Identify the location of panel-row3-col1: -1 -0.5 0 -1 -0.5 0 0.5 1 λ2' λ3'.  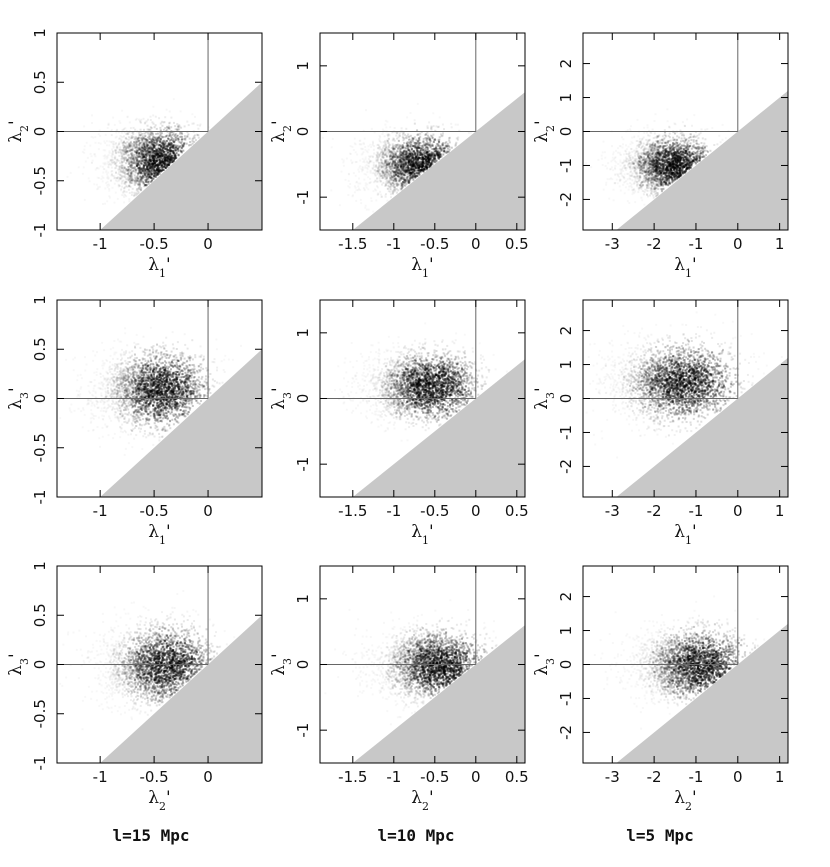
(134, 687).